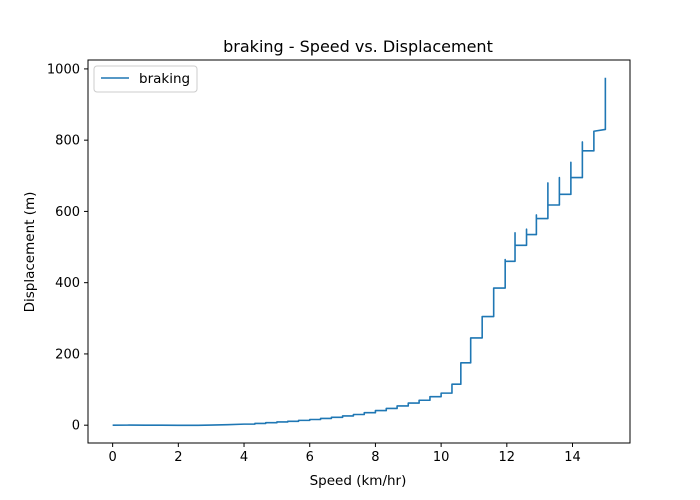 This screenshot has height=500, width=700. What do you see at coordinates (67, 212) in the screenshot?
I see `y-tick-label: 600` at bounding box center [67, 212].